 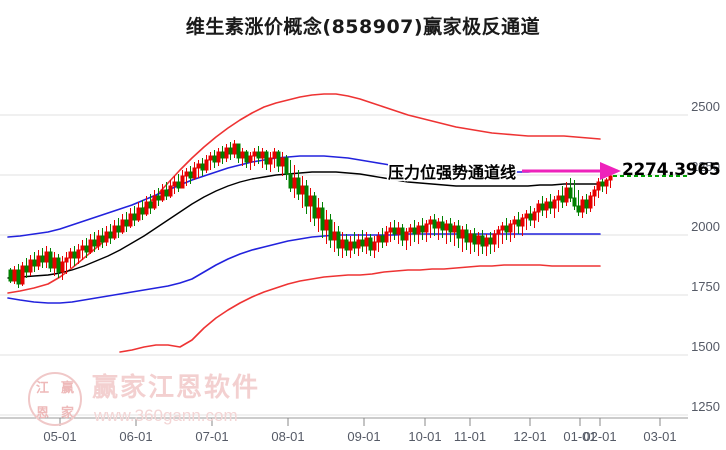 What do you see at coordinates (364, 436) in the screenshot?
I see `x-axis-tick-09-01: 09-01` at bounding box center [364, 436].